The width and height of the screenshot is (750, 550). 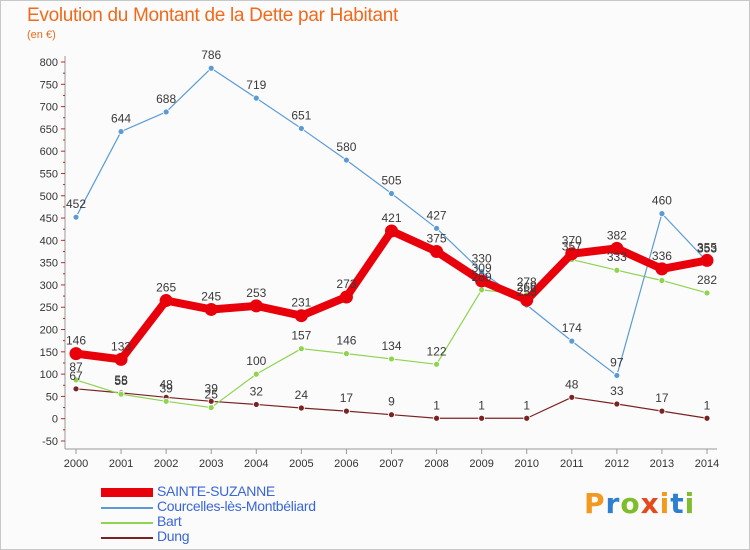 What do you see at coordinates (76, 204) in the screenshot?
I see `data-label: 452` at bounding box center [76, 204].